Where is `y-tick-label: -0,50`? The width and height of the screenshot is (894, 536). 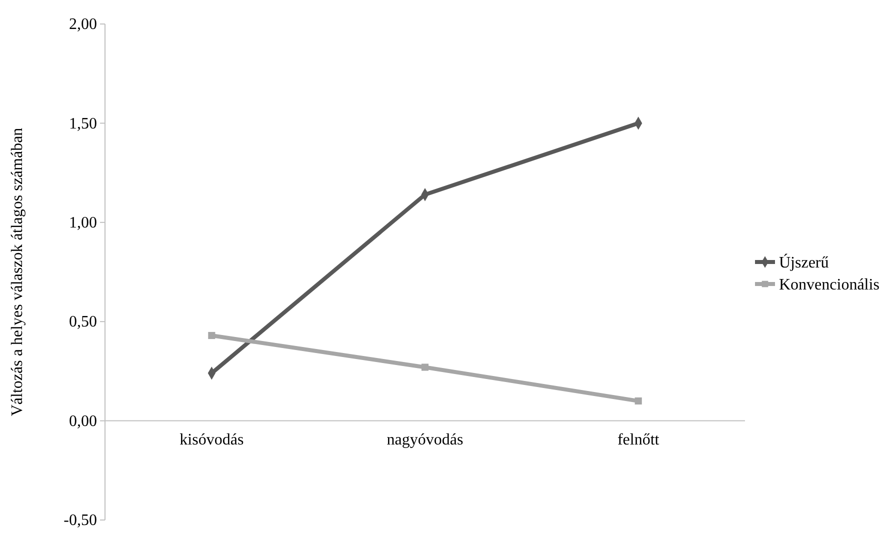 y-tick-label: -0,50 is located at coordinates (80, 521).